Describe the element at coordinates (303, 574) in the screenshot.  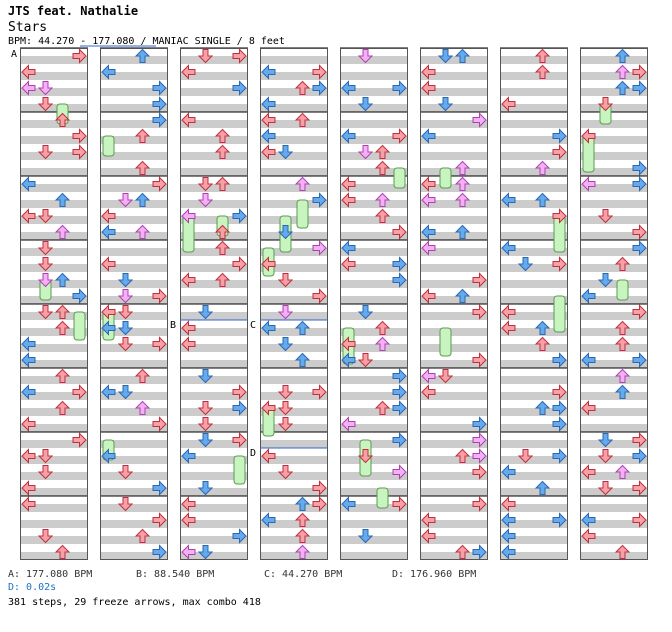
I see `legend-bpm-c: C: 44.270 BPM` at that location.